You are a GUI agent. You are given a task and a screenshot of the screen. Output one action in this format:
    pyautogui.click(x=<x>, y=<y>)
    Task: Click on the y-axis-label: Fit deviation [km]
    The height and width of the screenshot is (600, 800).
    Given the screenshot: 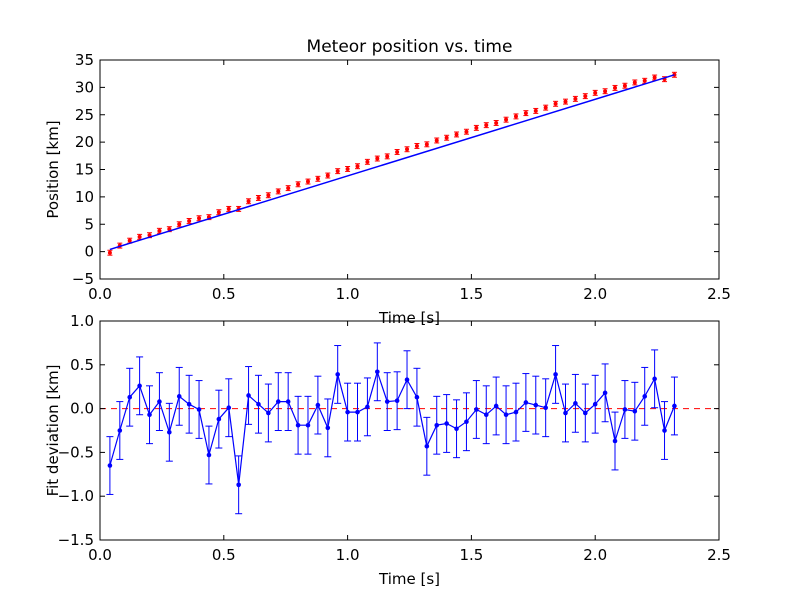 What is the action you would take?
    pyautogui.click(x=53, y=431)
    